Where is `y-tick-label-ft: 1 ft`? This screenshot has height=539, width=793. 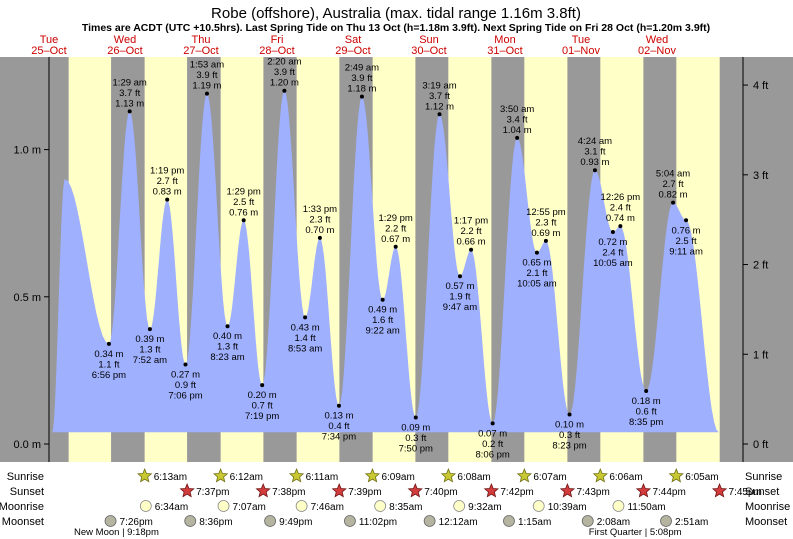 y-tick-label-ft: 1 ft is located at coordinates (760, 355).